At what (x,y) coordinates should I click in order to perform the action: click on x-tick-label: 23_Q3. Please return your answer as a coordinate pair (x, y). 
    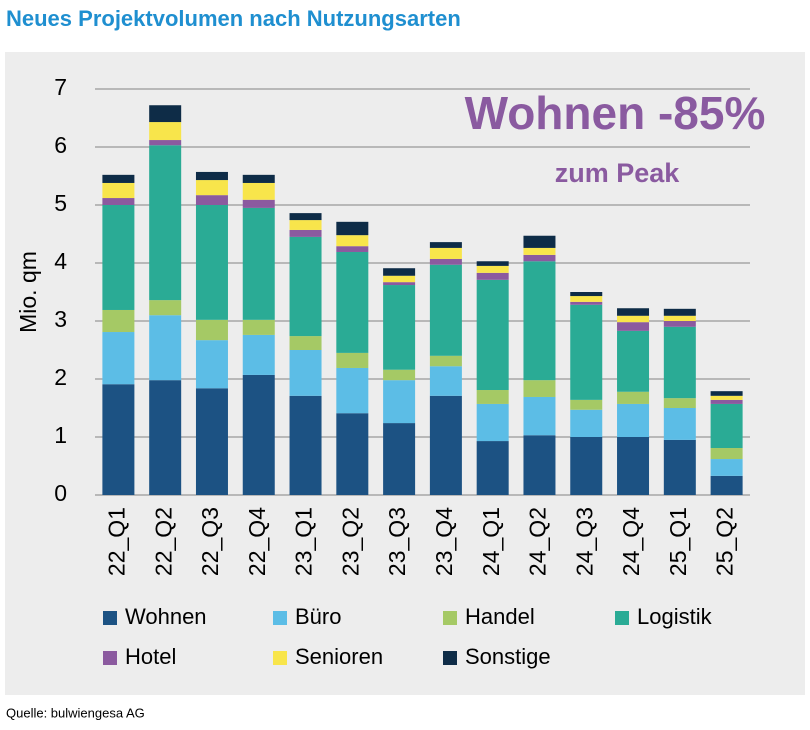
    Looking at the image, I should click on (397, 541).